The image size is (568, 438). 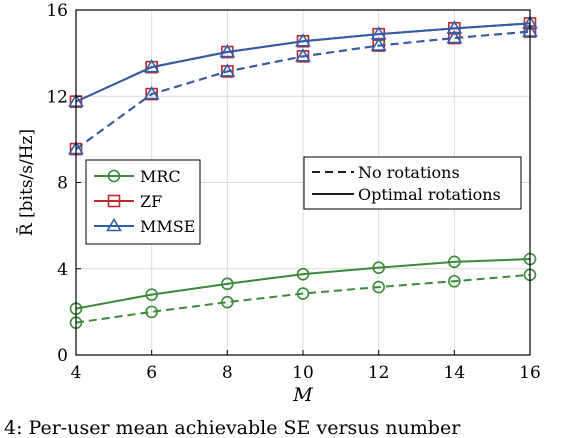 What do you see at coordinates (167, 226) in the screenshot?
I see `legend-label: MMSE` at bounding box center [167, 226].